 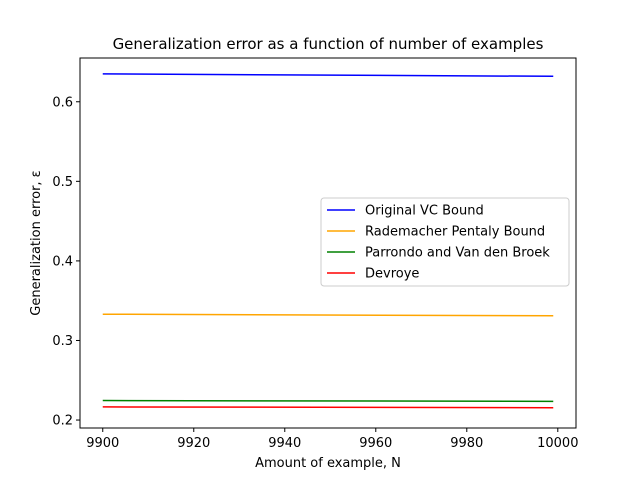 I want to click on x-tick-label: 9980, so click(x=466, y=443).